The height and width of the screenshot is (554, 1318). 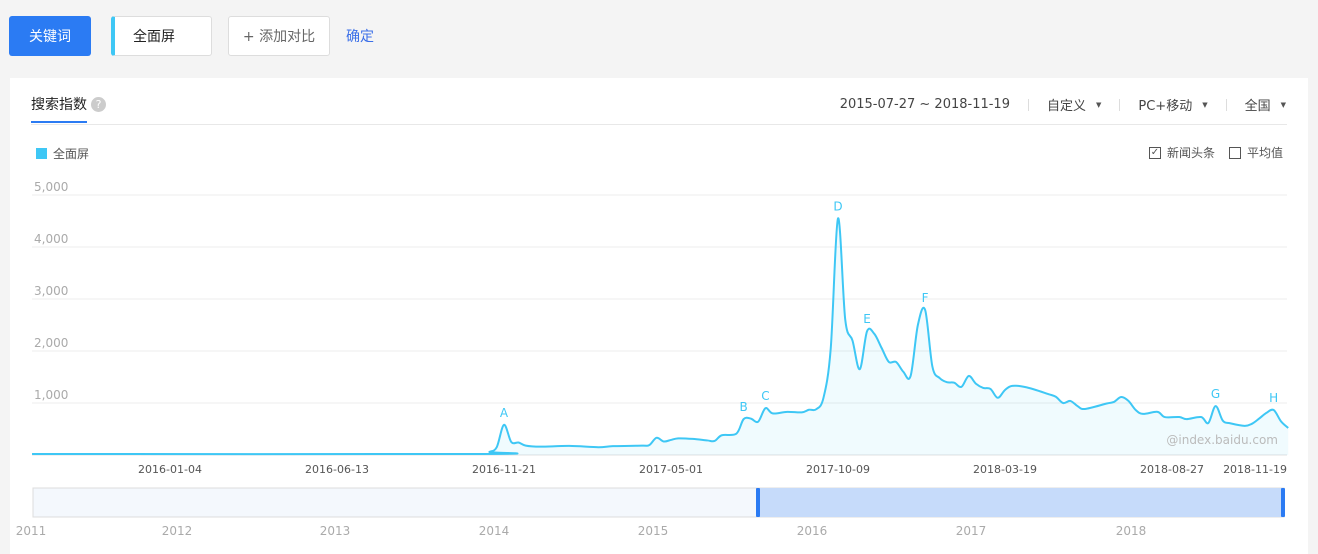 I want to click on y-tick-label: 2,000, so click(x=51, y=343).